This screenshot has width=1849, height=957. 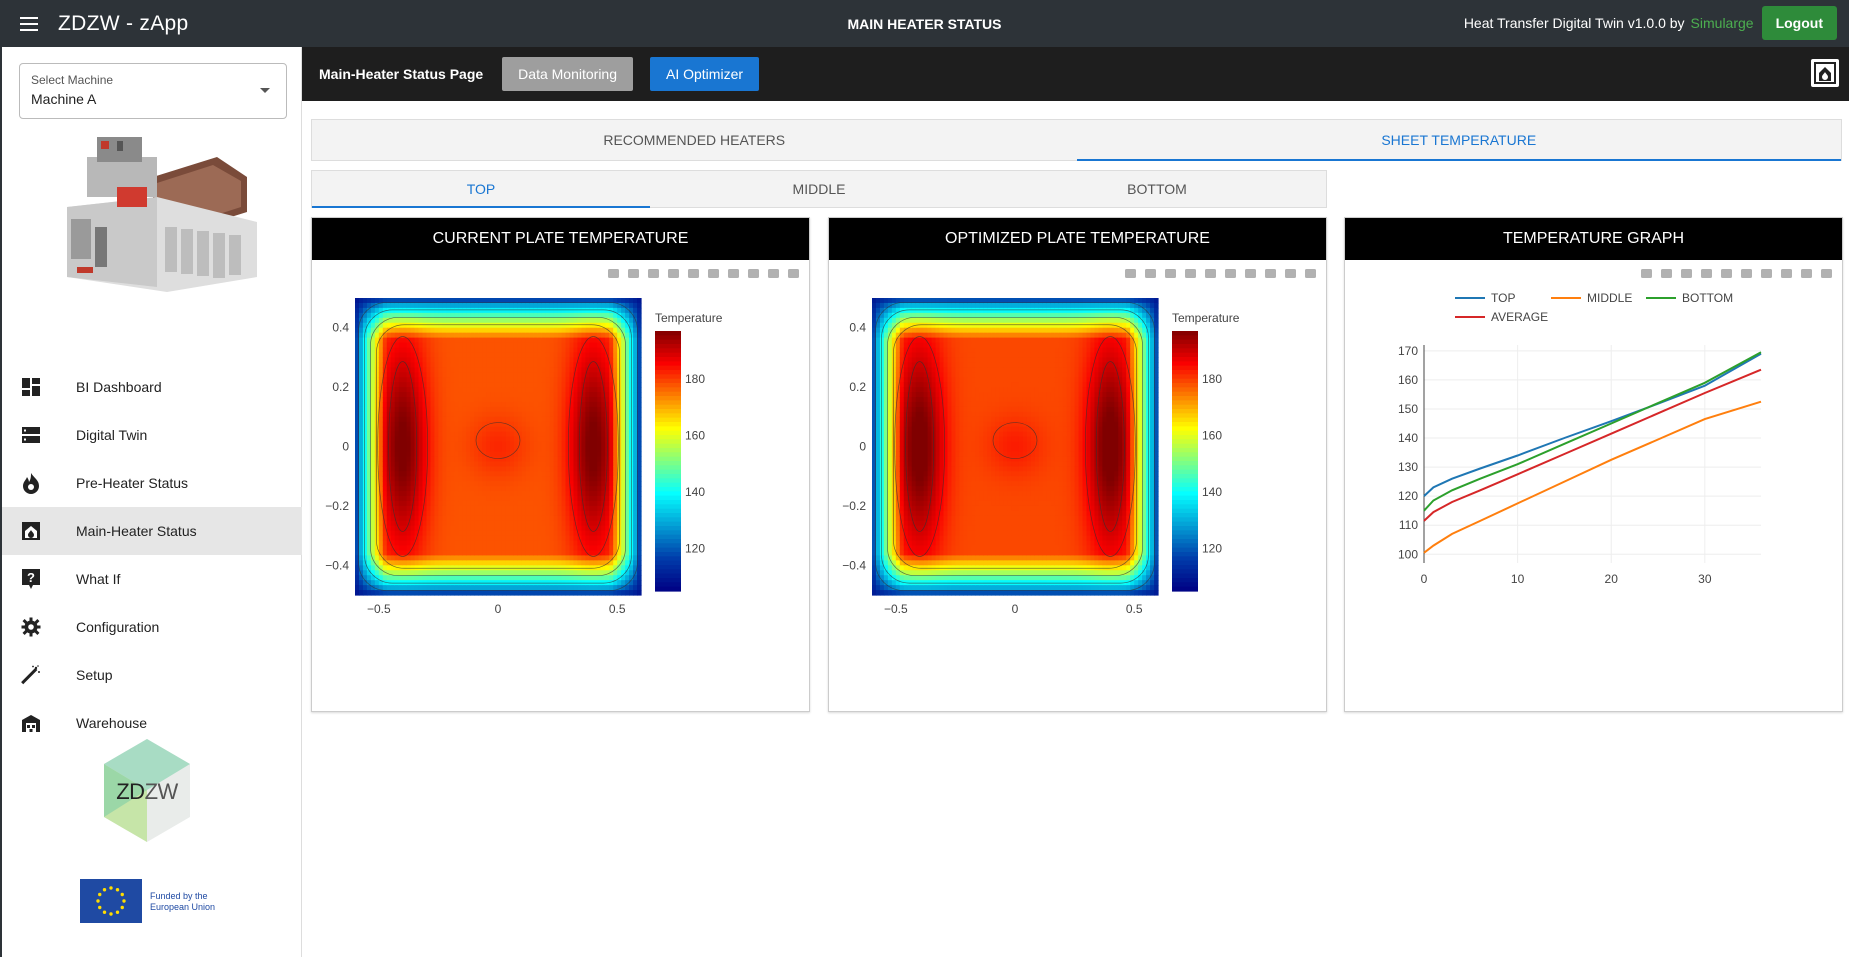 What do you see at coordinates (1593, 239) in the screenshot?
I see `temperature-graph-title: TEMPERATURE GRAPH` at bounding box center [1593, 239].